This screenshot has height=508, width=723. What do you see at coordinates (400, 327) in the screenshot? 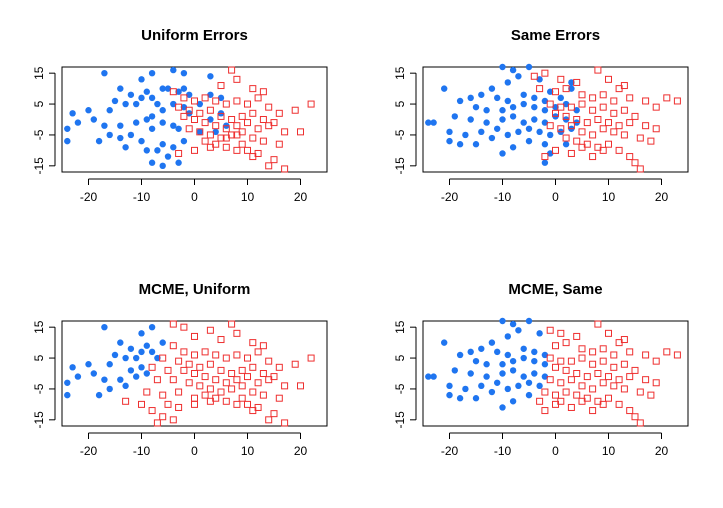
I see `y-tick-label: 15` at bounding box center [400, 327].